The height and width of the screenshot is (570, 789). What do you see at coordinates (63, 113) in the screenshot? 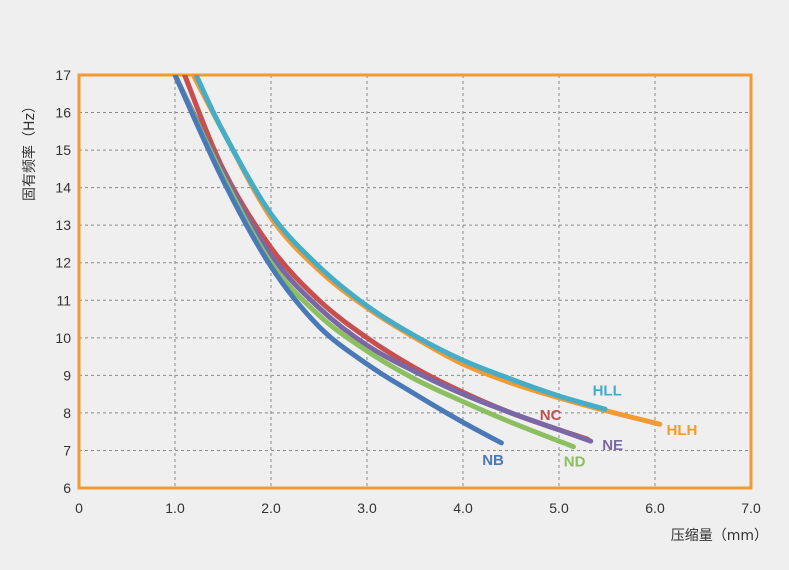
I see `y-tick-label: 16` at bounding box center [63, 113].